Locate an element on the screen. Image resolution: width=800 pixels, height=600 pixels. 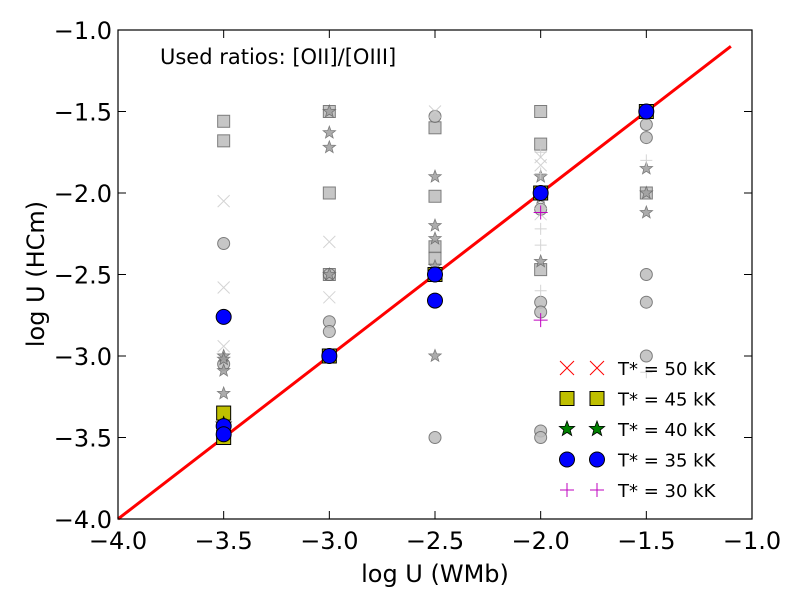
x-tick-label: −3.5 is located at coordinates (224, 541).